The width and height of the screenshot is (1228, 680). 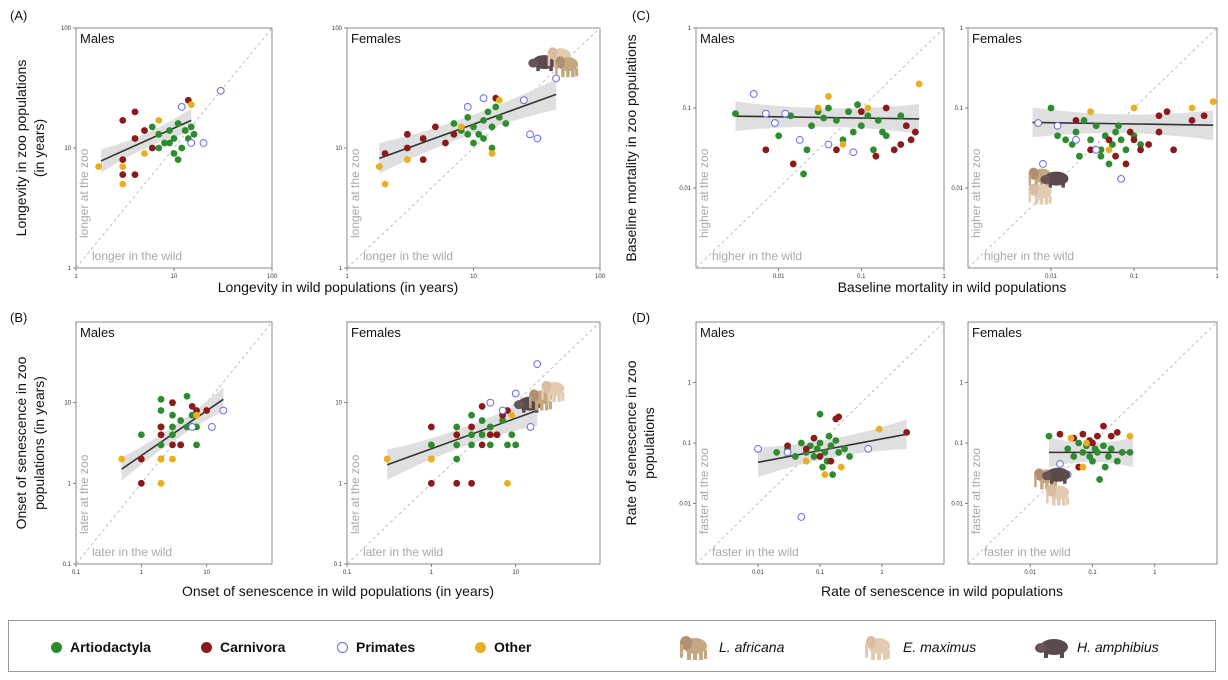 What do you see at coordinates (687, 109) in the screenshot?
I see `y-tick-label: 0.1` at bounding box center [687, 109].